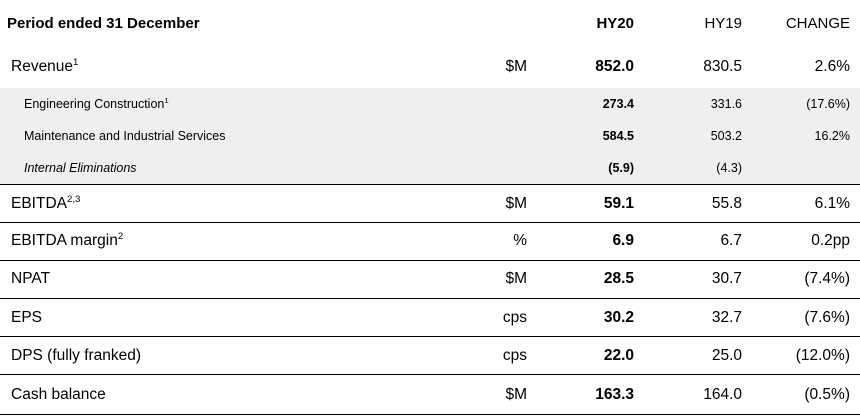 This screenshot has width=860, height=418. Describe the element at coordinates (832, 203) in the screenshot. I see `row-change: 6.1%` at that location.